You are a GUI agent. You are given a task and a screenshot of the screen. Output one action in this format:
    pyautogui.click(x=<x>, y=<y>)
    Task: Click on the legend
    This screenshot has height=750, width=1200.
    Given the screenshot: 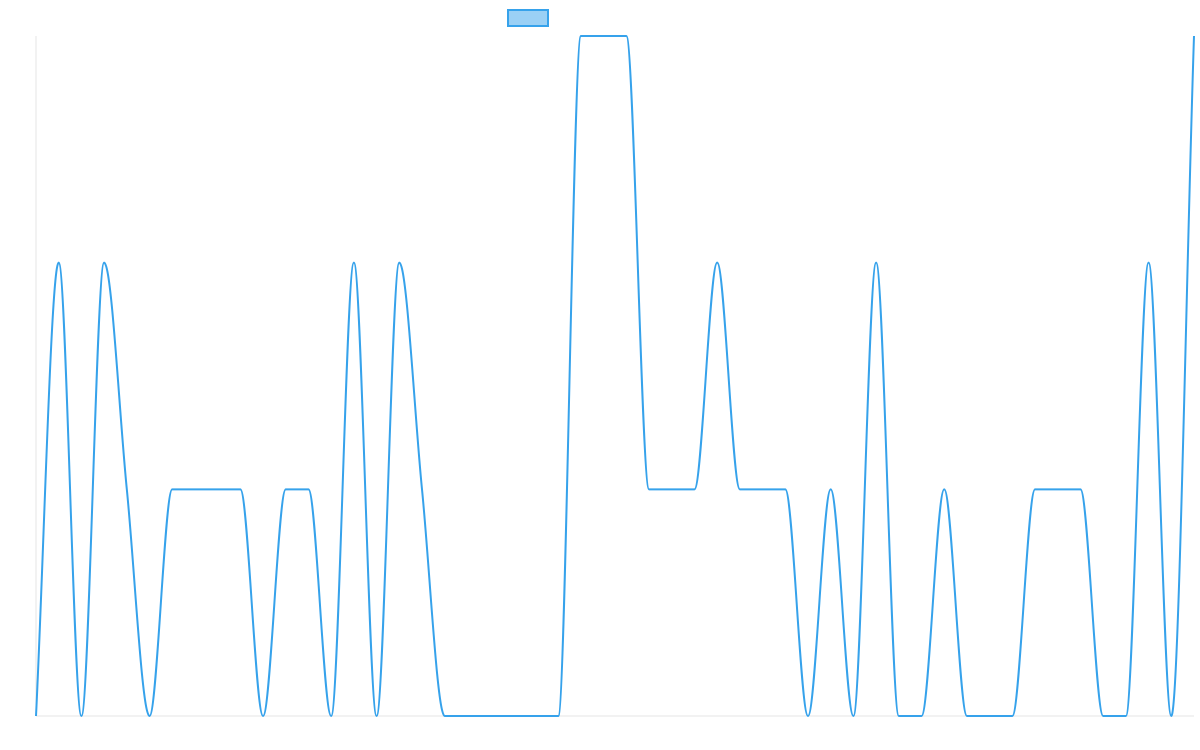 What is the action you would take?
    pyautogui.click(x=528, y=18)
    